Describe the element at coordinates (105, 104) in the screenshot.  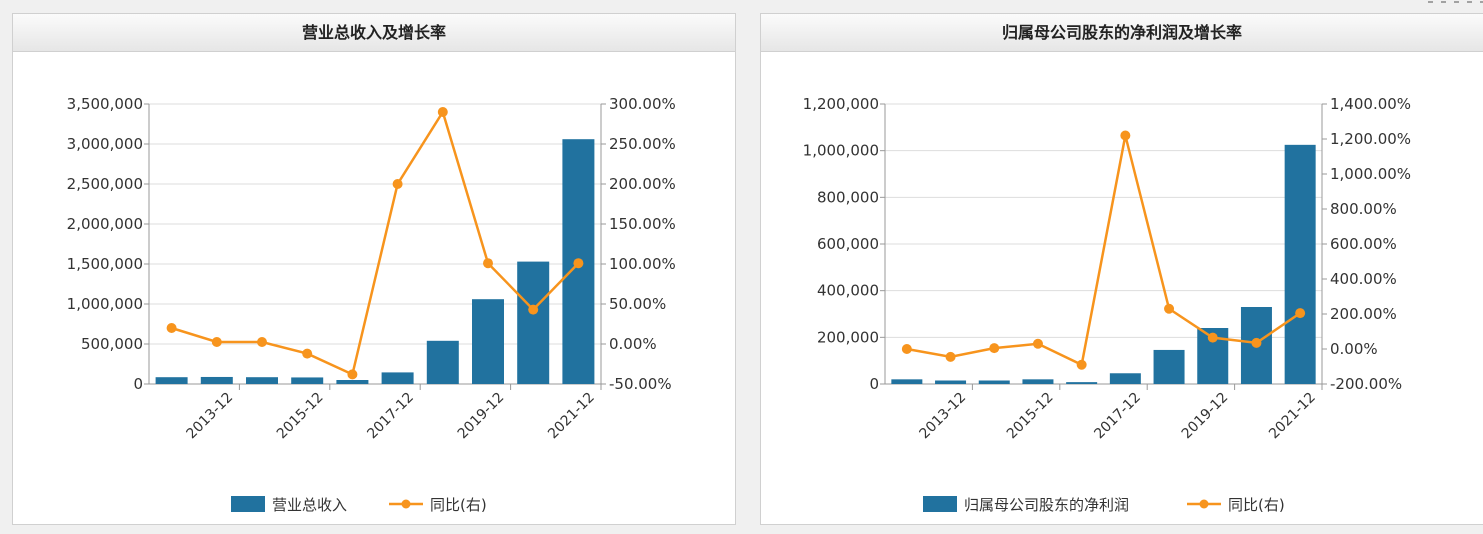
I see `left-axis-tick-label: 3,500,000` at that location.